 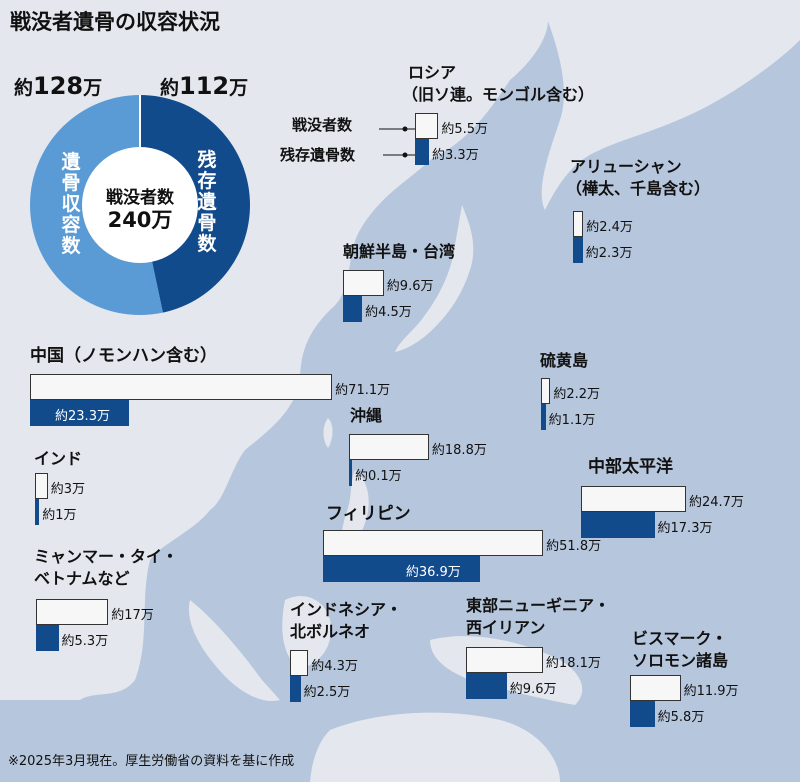 What do you see at coordinates (318, 155) in the screenshot?
I see `legend-remaining: 残存遺骨数` at bounding box center [318, 155].